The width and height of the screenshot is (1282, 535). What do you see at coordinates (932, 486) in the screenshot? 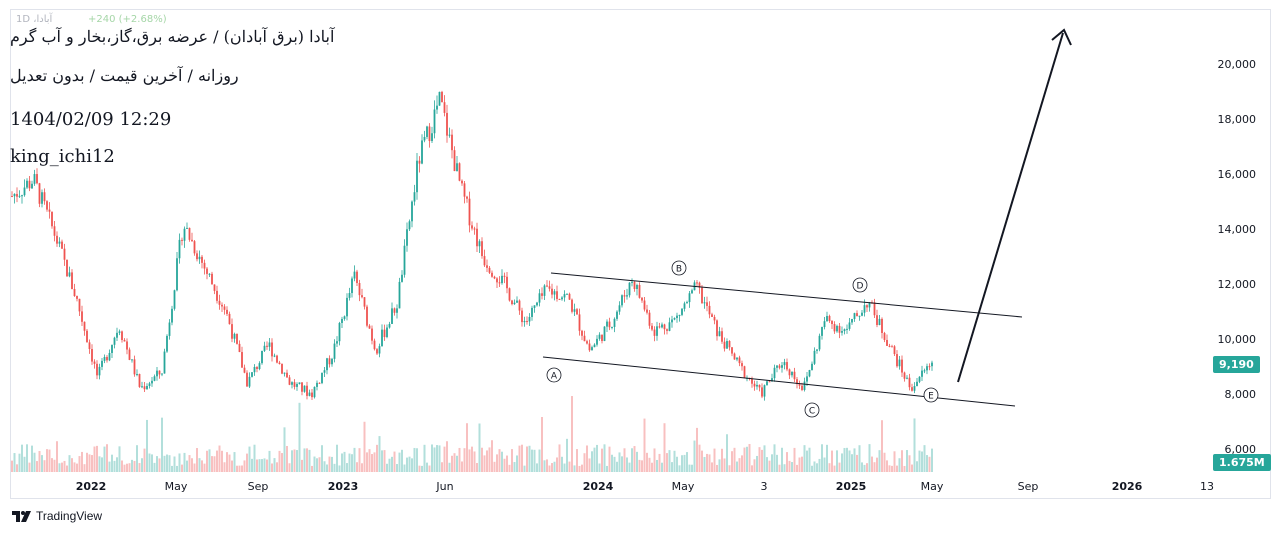
I see `time-tick-label: May` at bounding box center [932, 486].